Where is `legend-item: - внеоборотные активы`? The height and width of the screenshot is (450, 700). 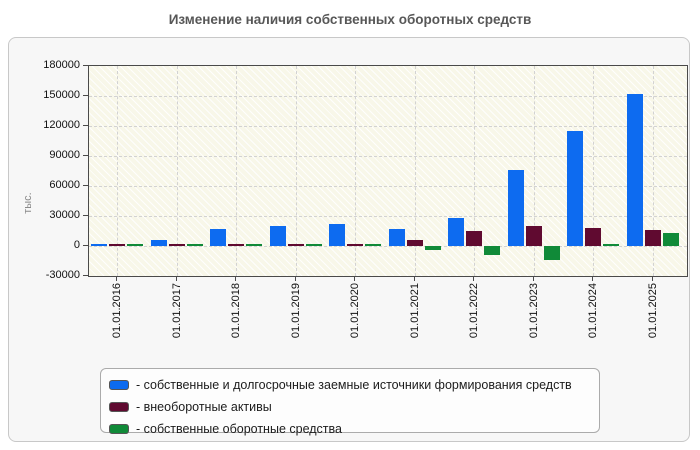
legend-item: - внеоборотные активы is located at coordinates (190, 407).